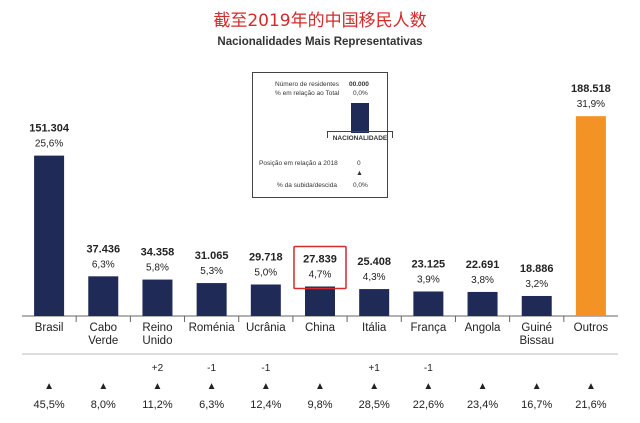  Describe the element at coordinates (266, 328) in the screenshot. I see `x-tick-label: Ucrânia` at that location.